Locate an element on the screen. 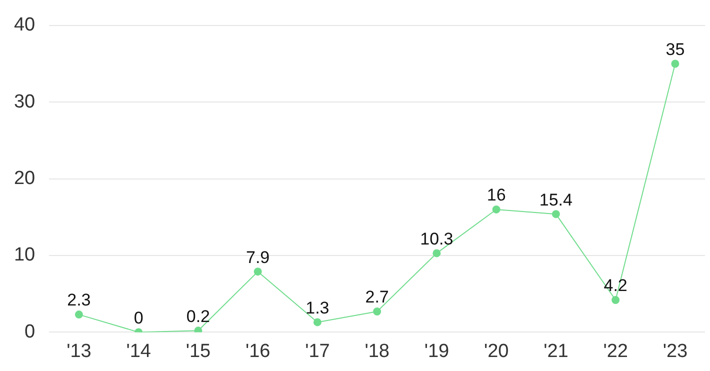 This screenshot has height=371, width=710. x-tick-label: '16 is located at coordinates (257, 351).